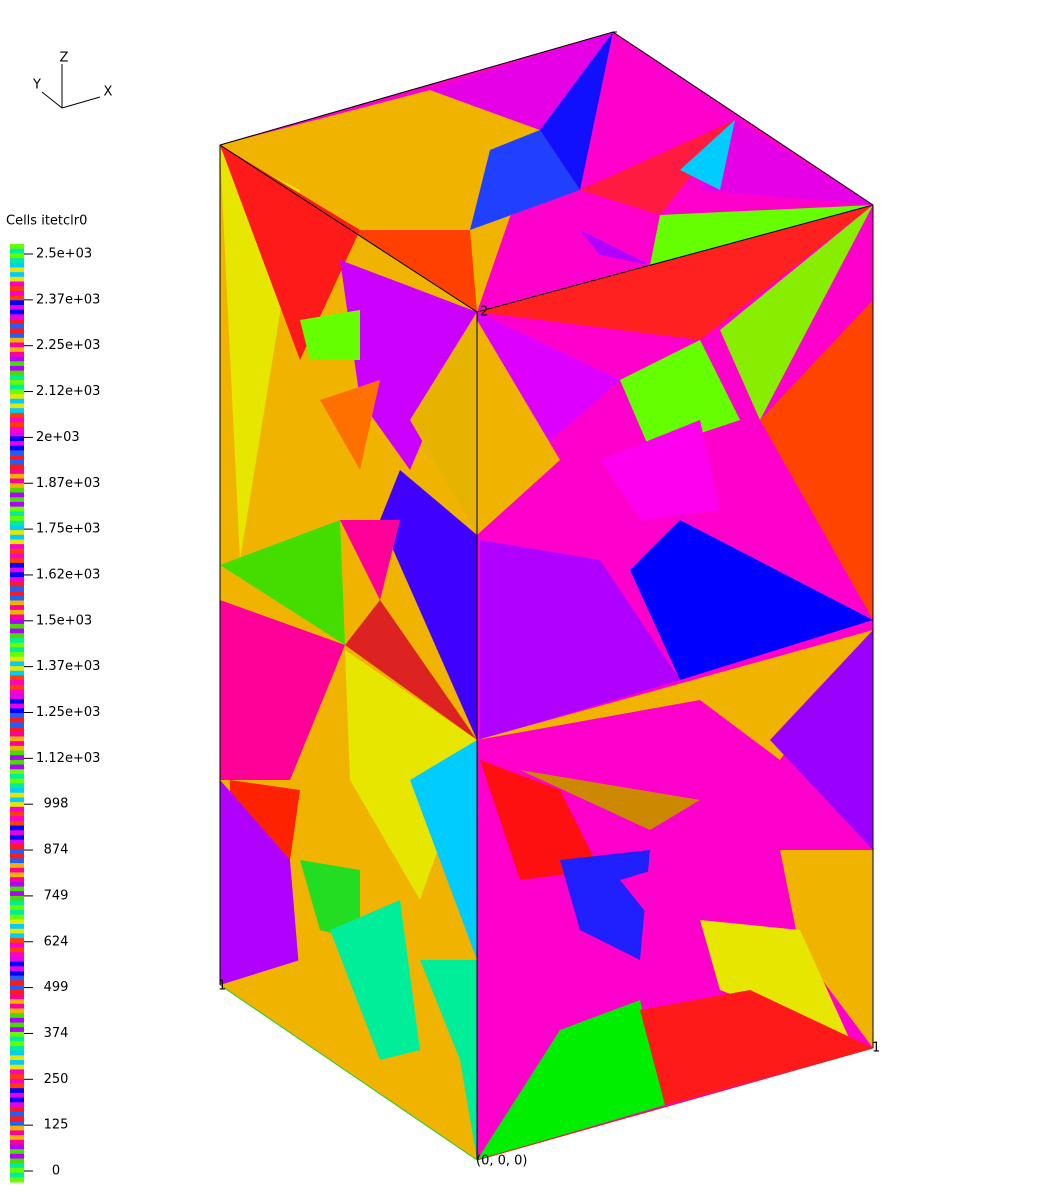  Describe the element at coordinates (56, 850) in the screenshot. I see `colorbar-tick-label: 874` at that location.